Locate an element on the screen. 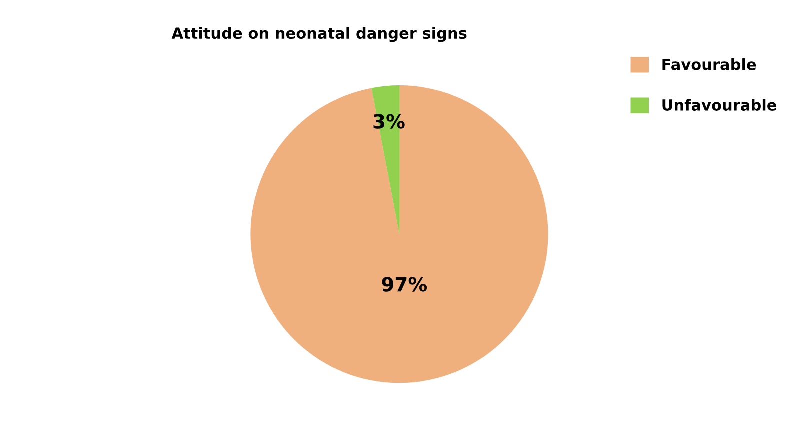 This screenshot has height=434, width=799. data-label: 97% is located at coordinates (405, 284).